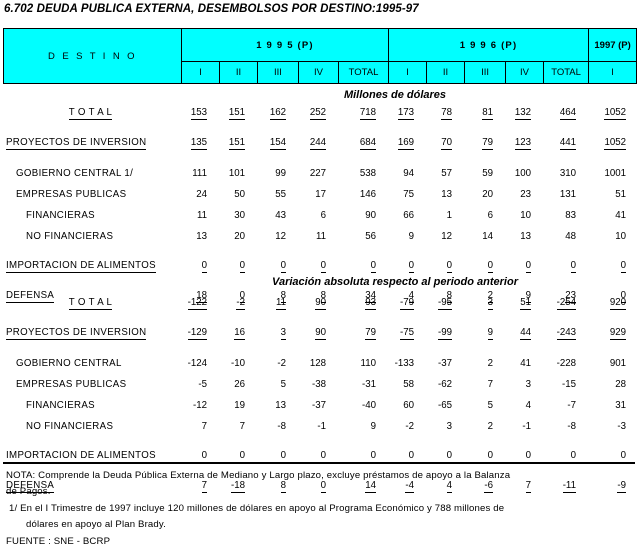 The image size is (638, 556). I want to click on data-cell-value: -228, so click(566, 363).